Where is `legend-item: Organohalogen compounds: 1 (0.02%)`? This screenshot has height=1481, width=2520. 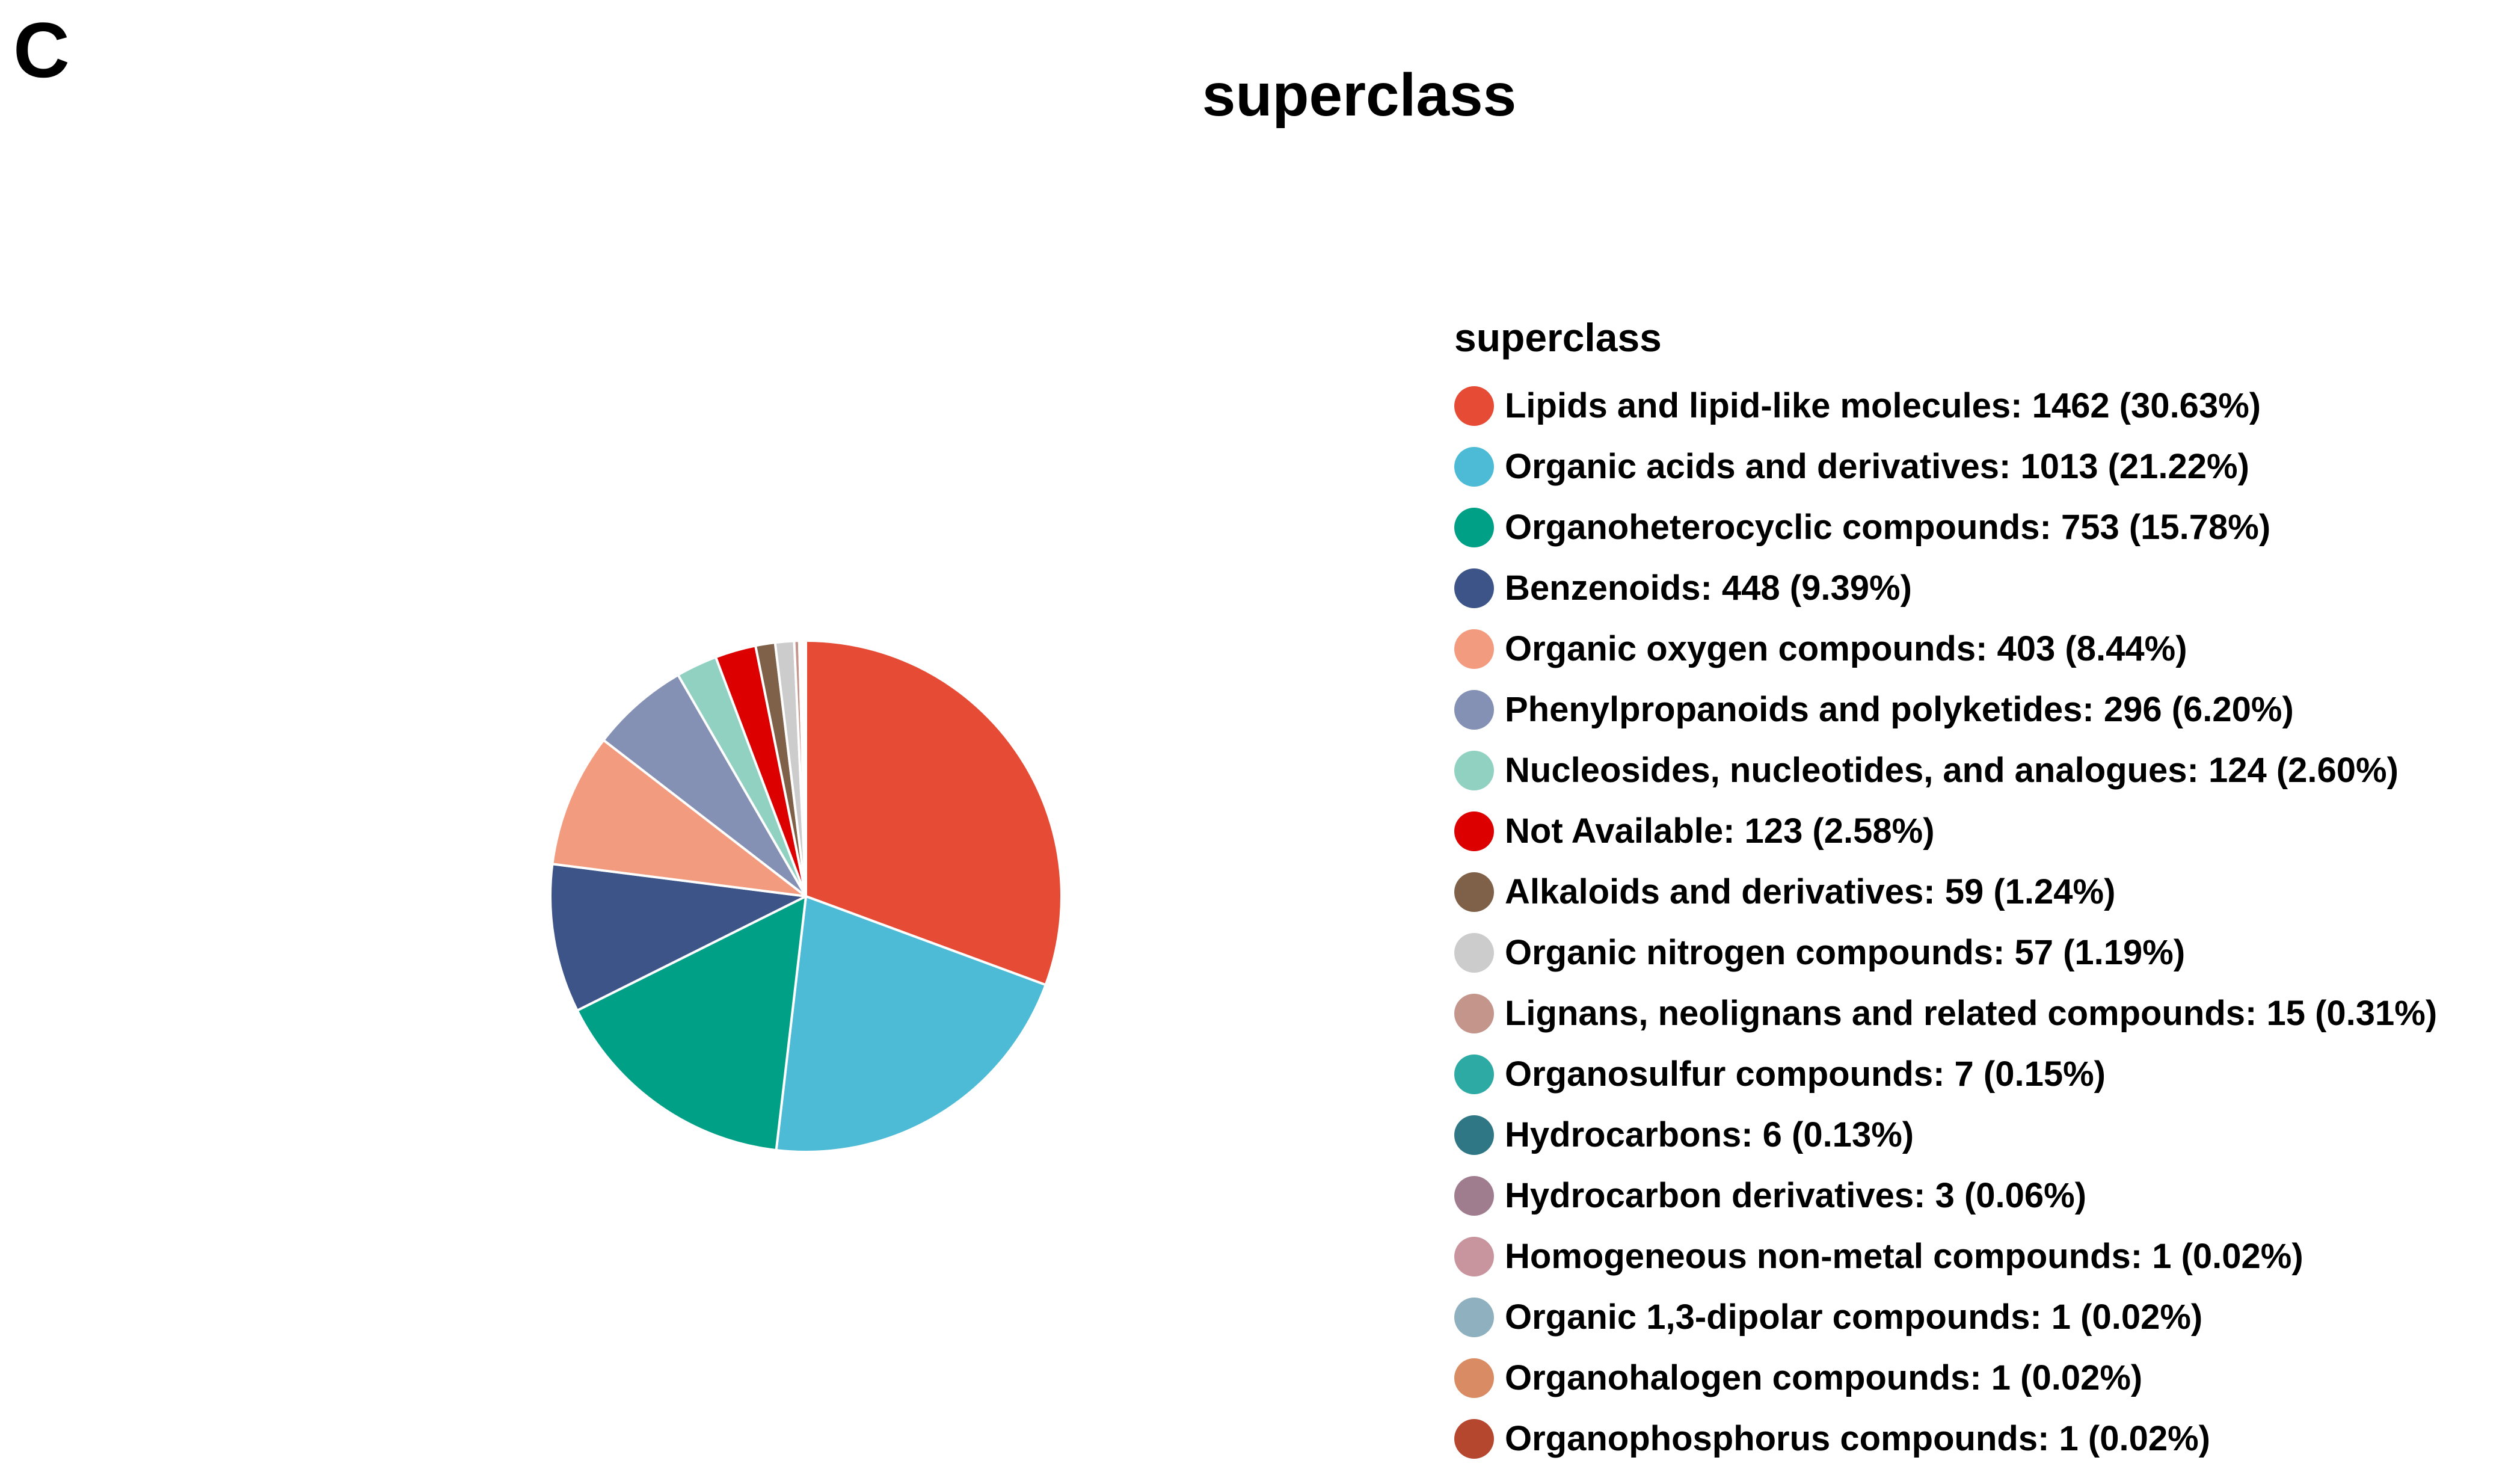 legend-item: Organohalogen compounds: 1 (0.02%) is located at coordinates (1946, 1377).